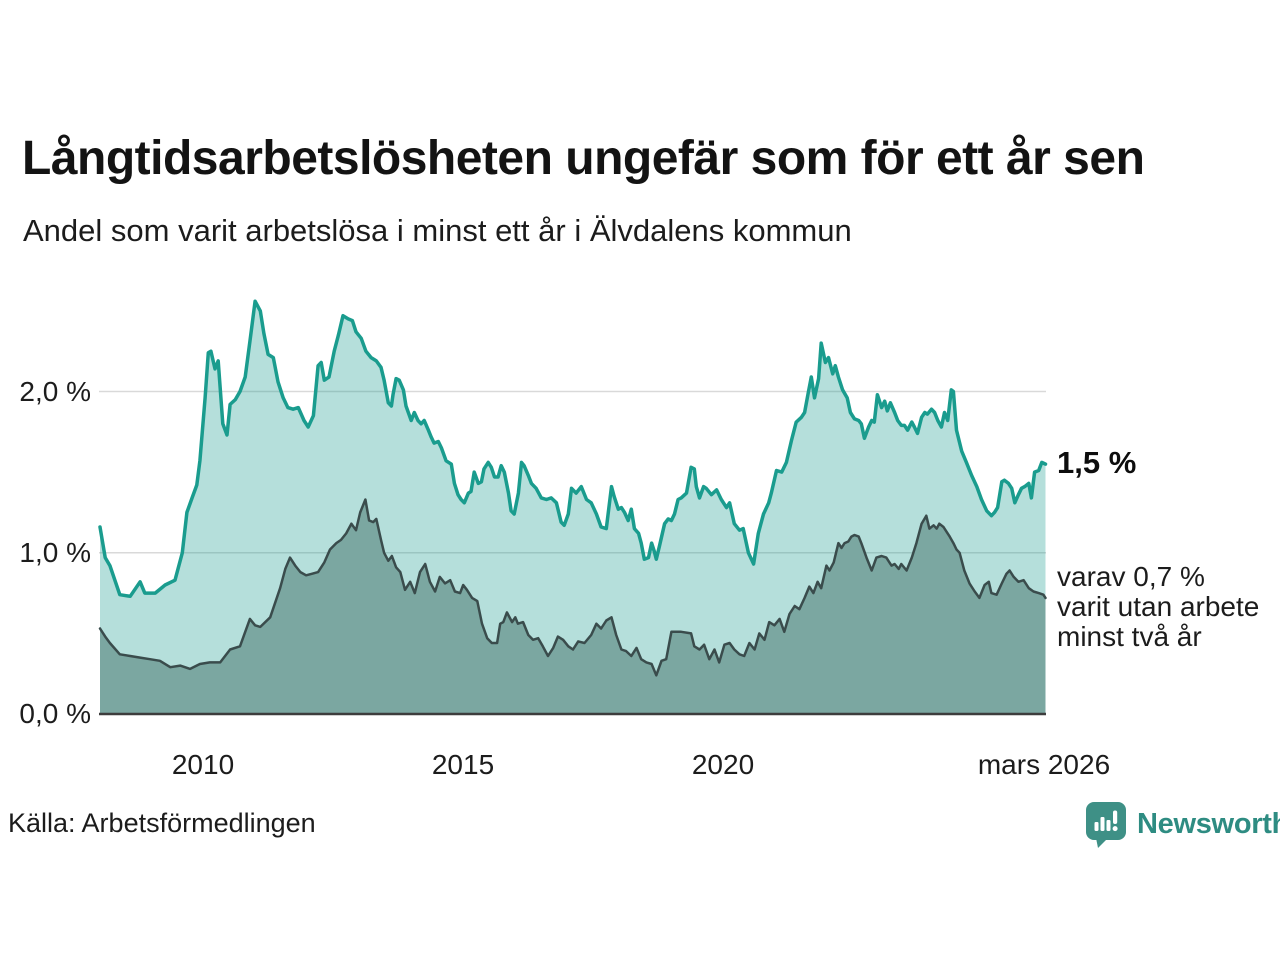 Image resolution: width=1280 pixels, height=960 pixels. What do you see at coordinates (1131, 576) in the screenshot?
I see `secondary-annotation-line: varav 0,7 %` at bounding box center [1131, 576].